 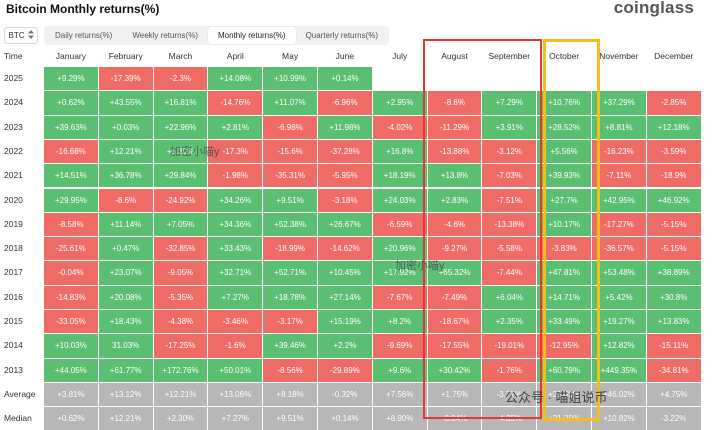 I want to click on return-cell: -34.81%, so click(x=673, y=370).